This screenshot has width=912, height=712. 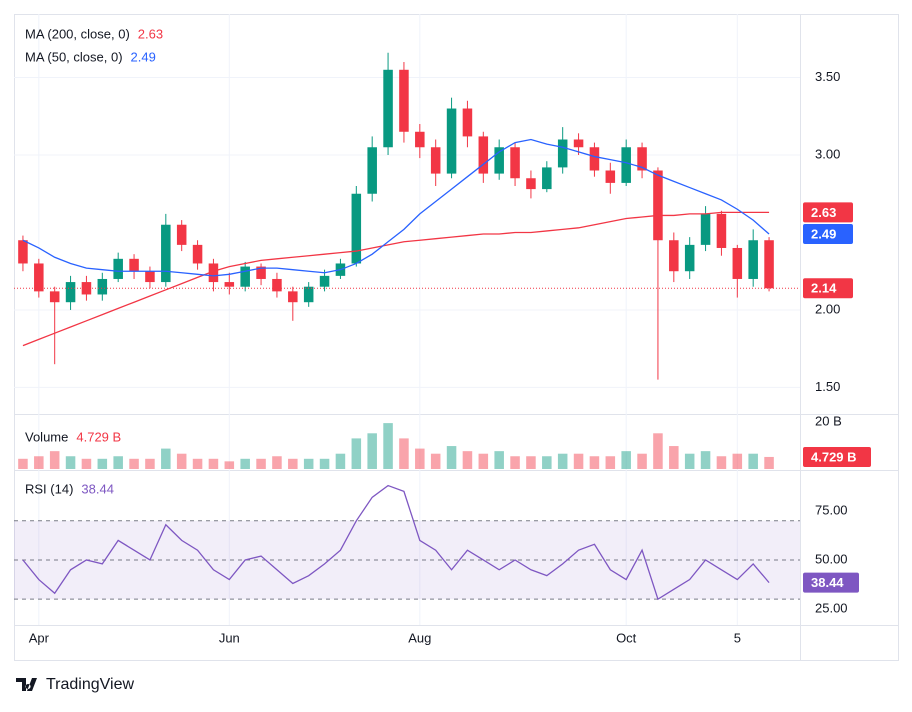 I want to click on legend-value: 2.49, so click(x=143, y=56).